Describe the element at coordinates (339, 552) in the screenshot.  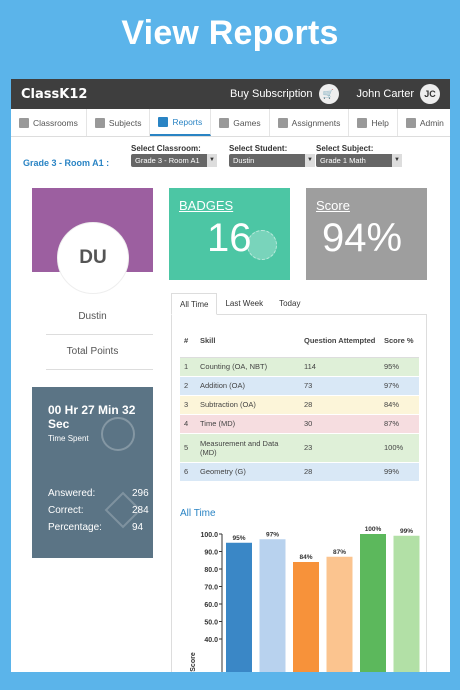
I see `bar-data-label: 87%` at that location.